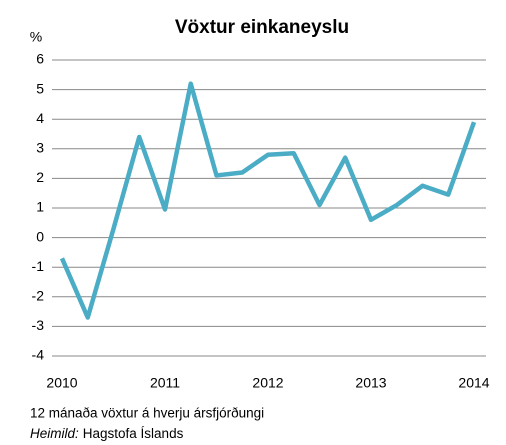 The width and height of the screenshot is (506, 445). Describe the element at coordinates (262, 27) in the screenshot. I see `chart-title: Vöxtur einkaneyslu` at that location.